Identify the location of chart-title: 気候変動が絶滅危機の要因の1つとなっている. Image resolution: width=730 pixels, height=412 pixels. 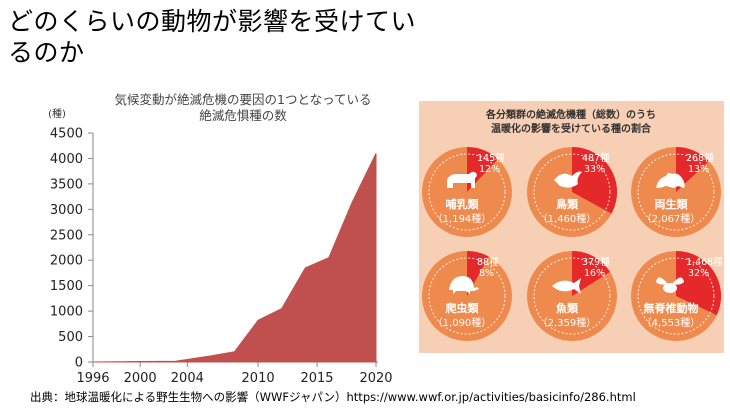
(243, 99).